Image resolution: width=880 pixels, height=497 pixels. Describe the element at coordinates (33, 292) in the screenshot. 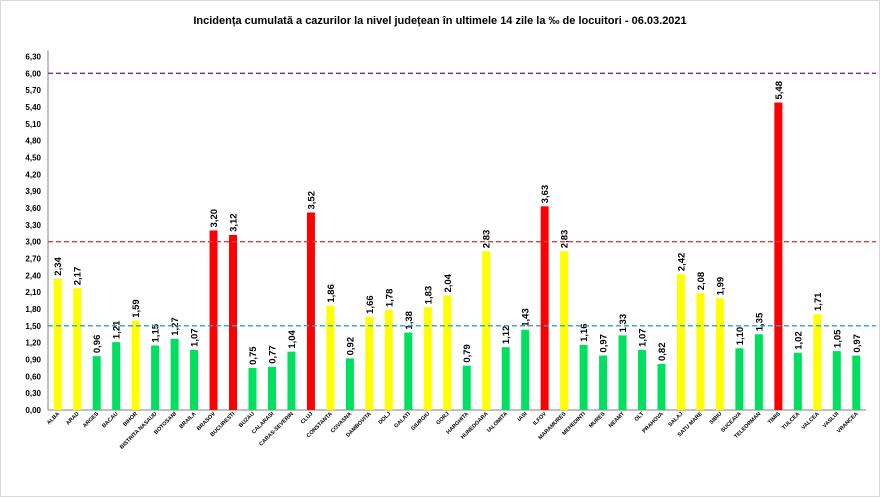

I see `y-tick-label: 2,10` at that location.